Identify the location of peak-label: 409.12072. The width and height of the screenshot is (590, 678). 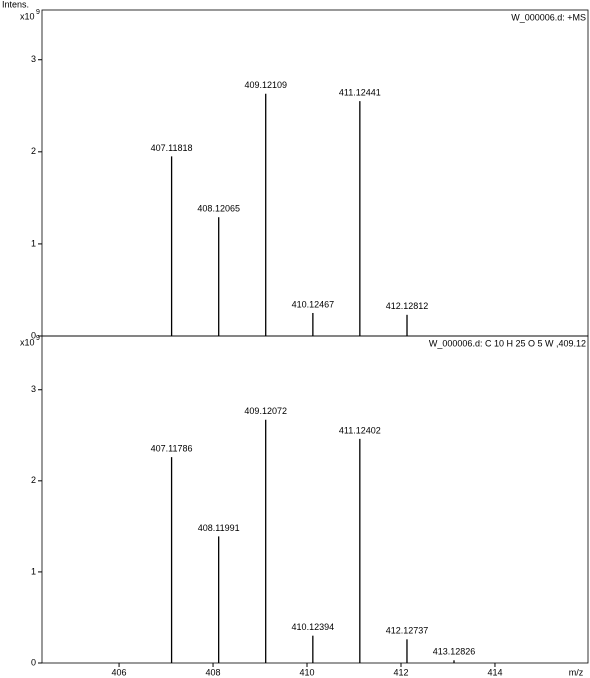
(265, 411).